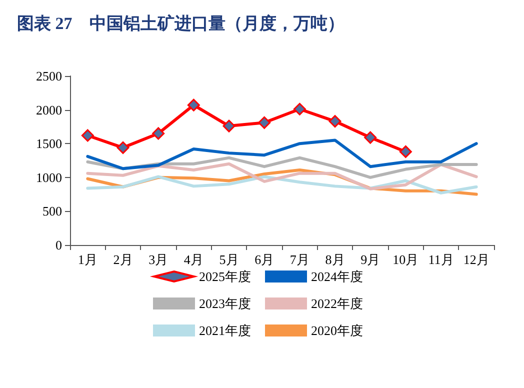 This screenshot has height=388, width=524. Describe the element at coordinates (49, 177) in the screenshot. I see `y-tick-label: 1000` at that location.